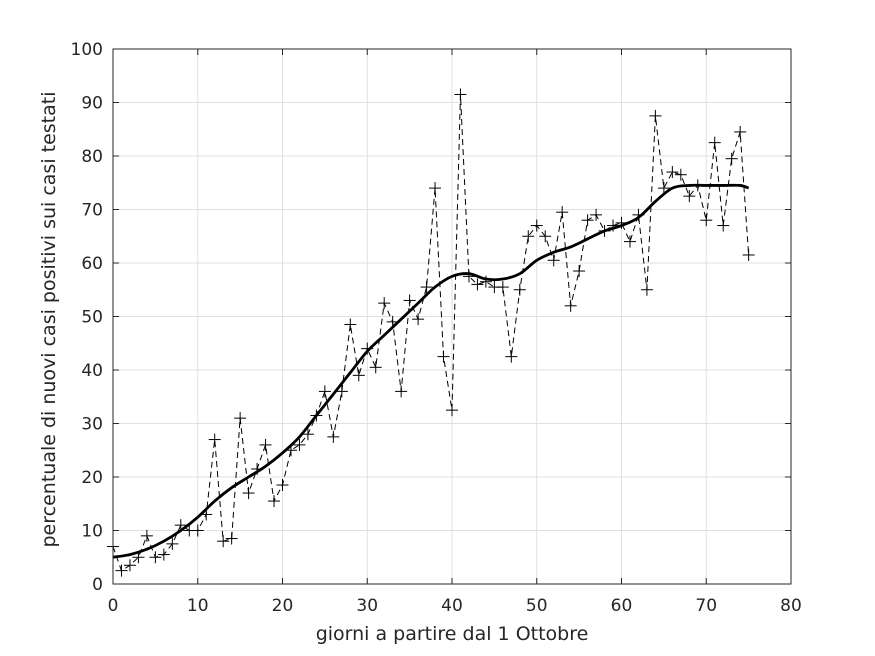 The width and height of the screenshot is (875, 656). What do you see at coordinates (537, 606) in the screenshot?
I see `x-tick-label: 50` at bounding box center [537, 606].